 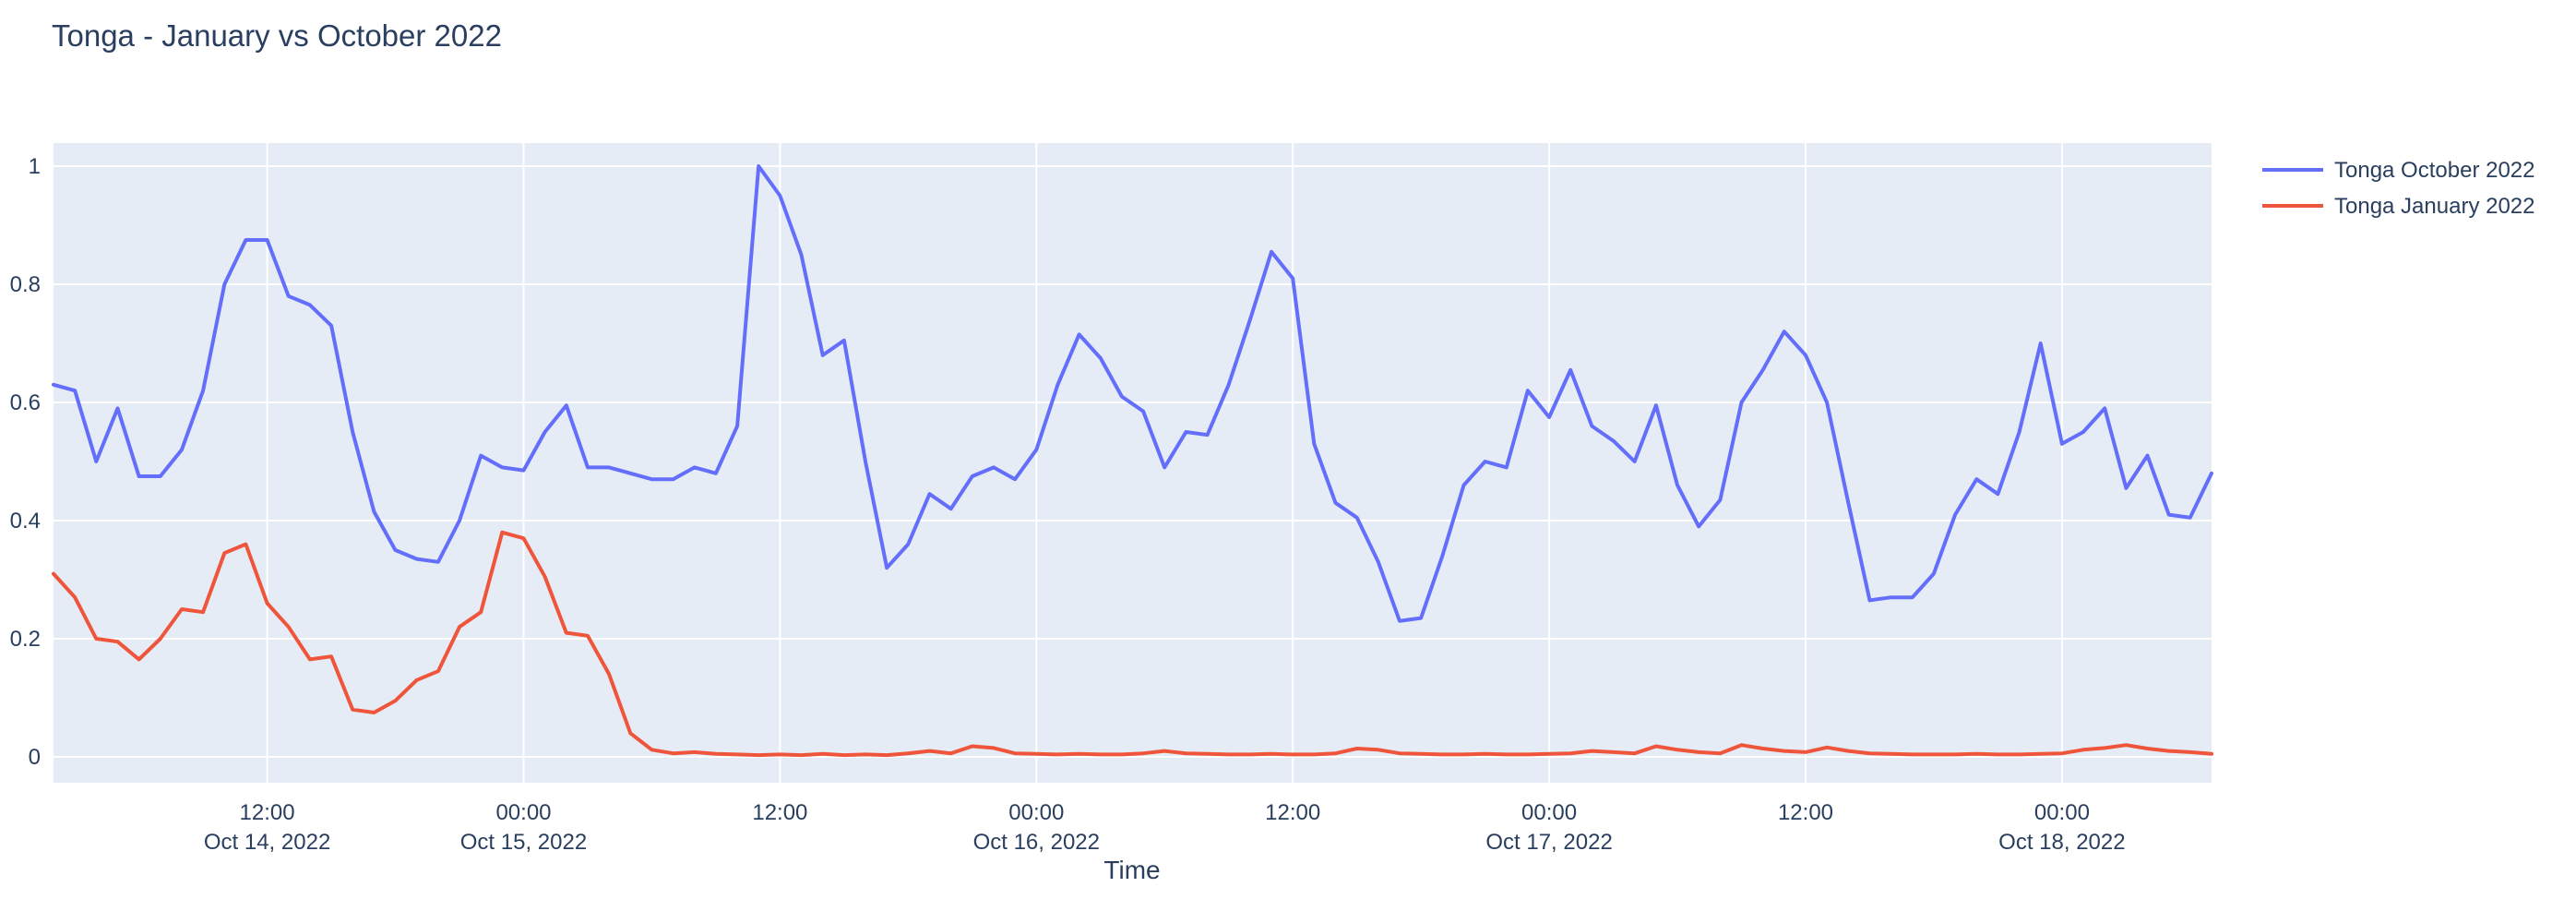 What do you see at coordinates (2435, 170) in the screenshot?
I see `legend-label-october: Tonga October 2022` at bounding box center [2435, 170].